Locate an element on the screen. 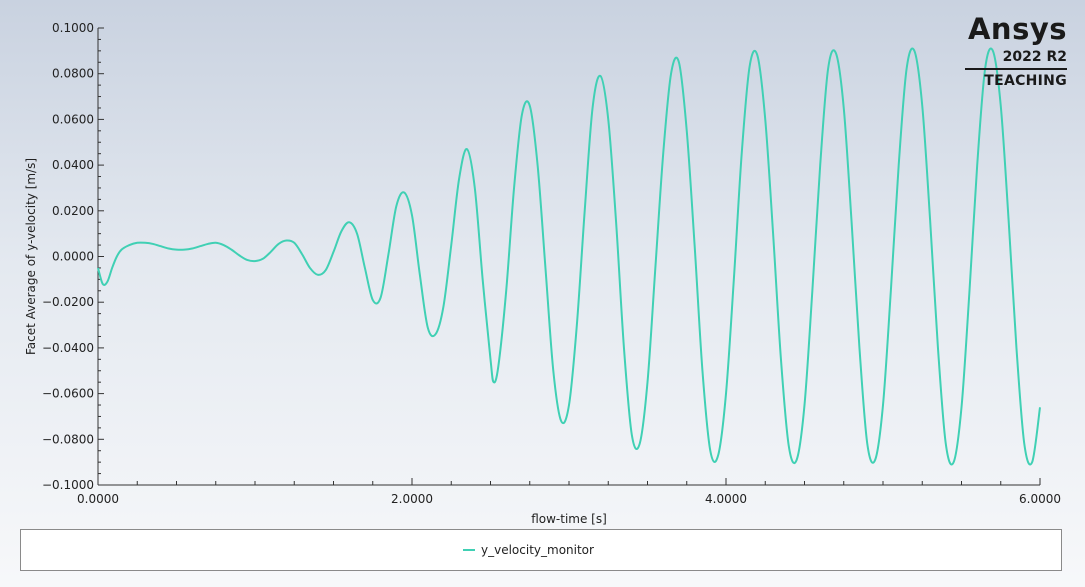  legend-entry: y_velocity_monitor is located at coordinates (528, 550).